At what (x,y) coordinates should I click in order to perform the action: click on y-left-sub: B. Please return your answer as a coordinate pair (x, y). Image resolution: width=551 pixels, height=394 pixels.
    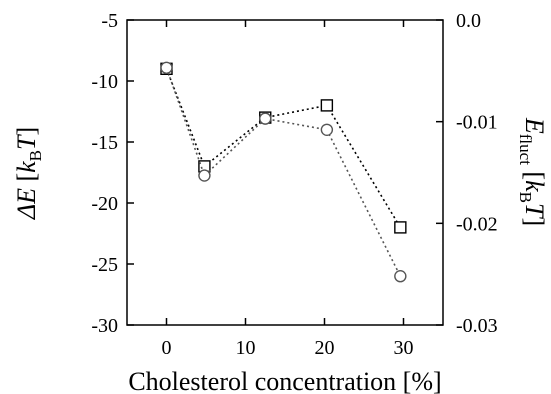
    Looking at the image, I should click on (35, 155).